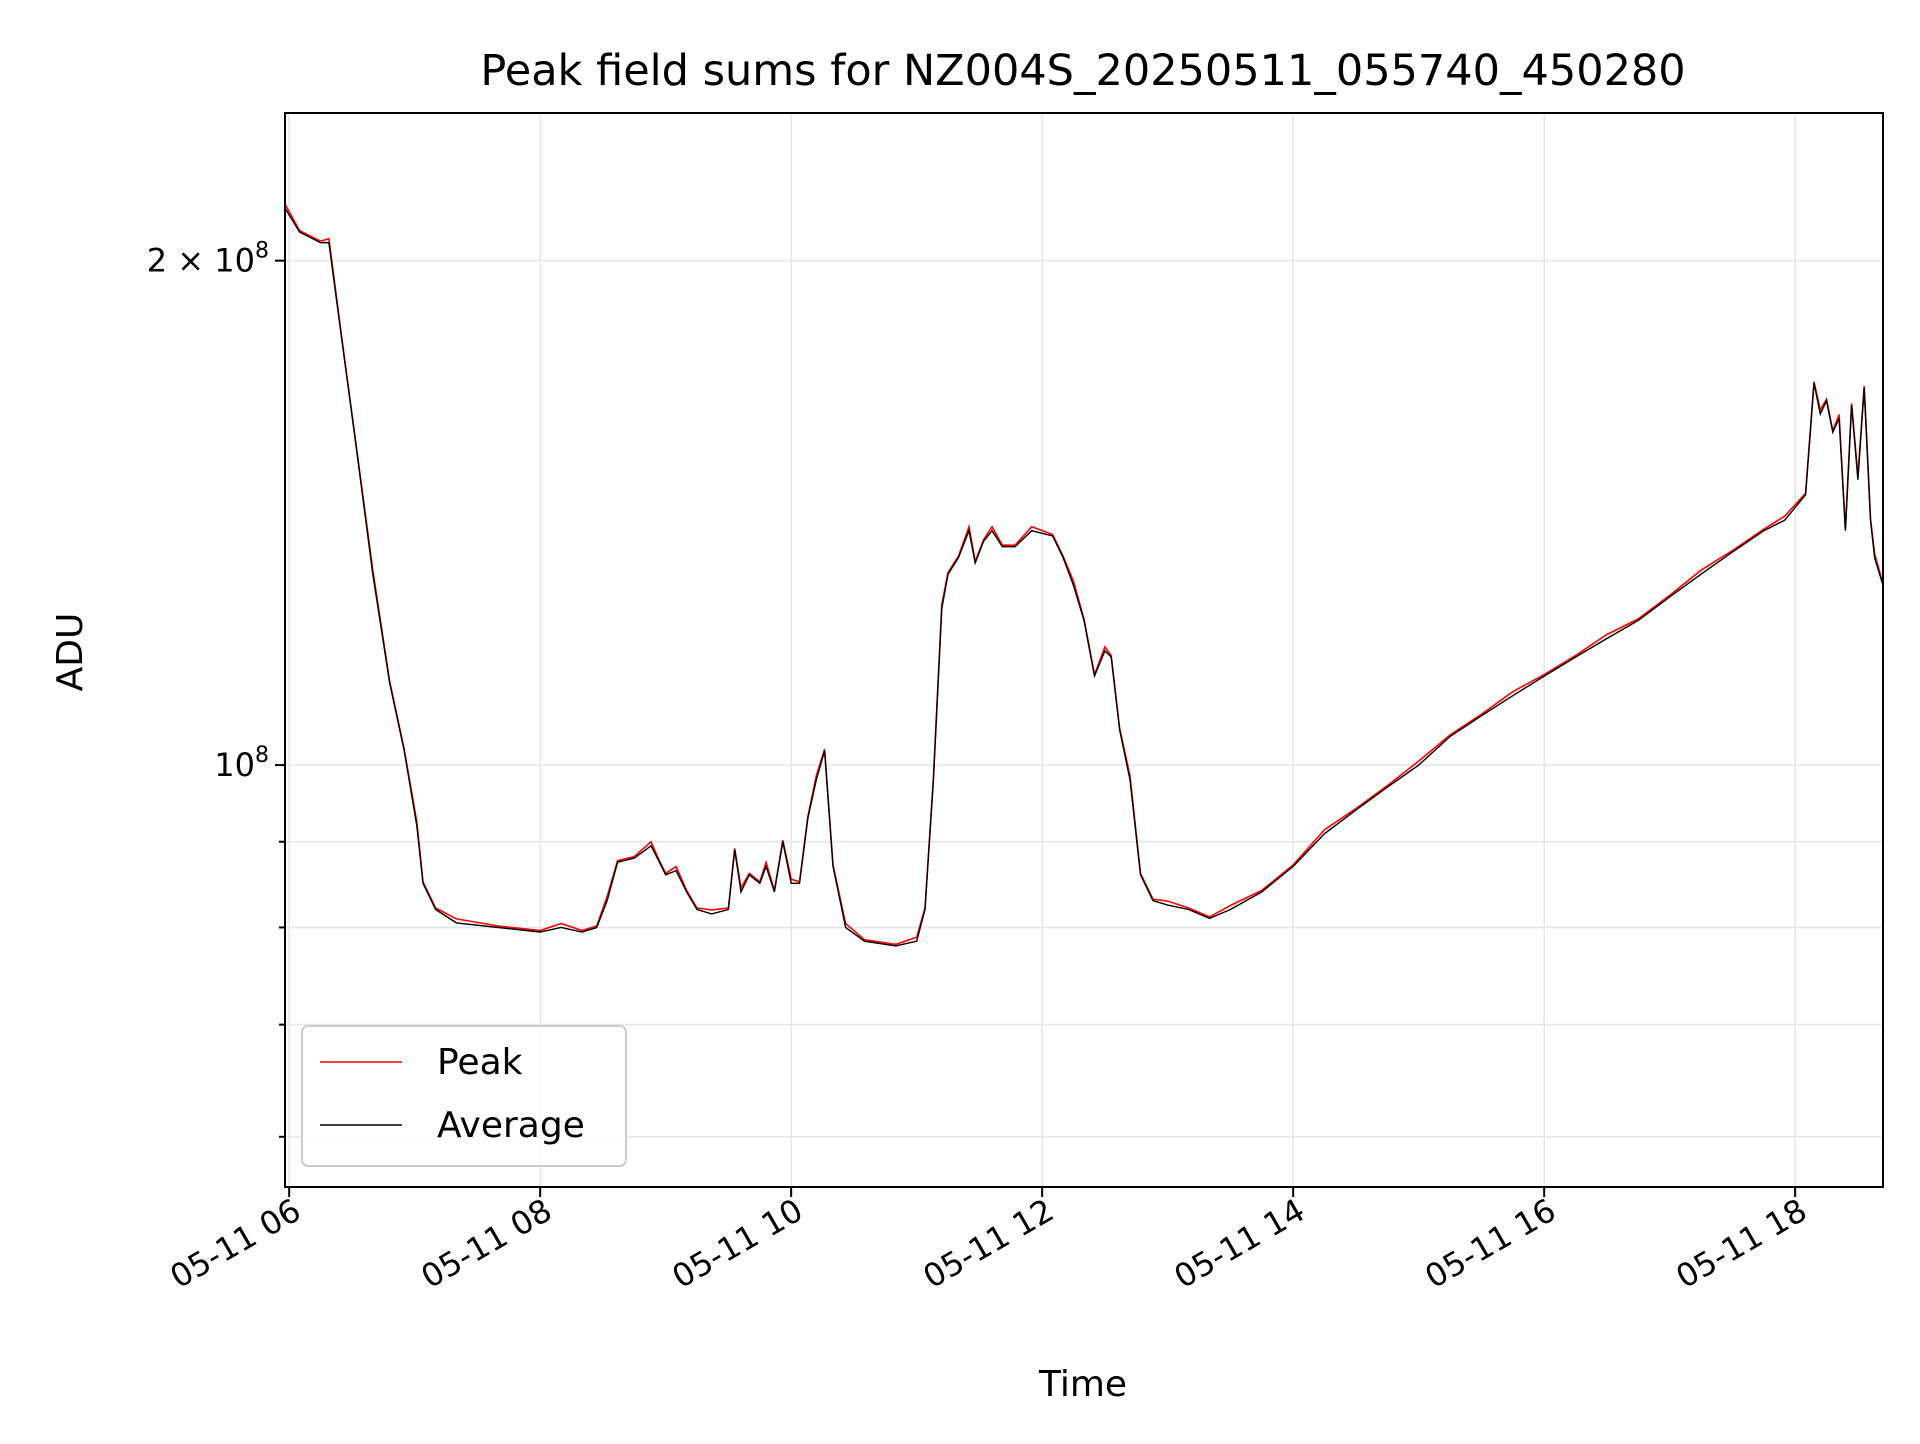  I want to click on legend-average-label: Average, so click(511, 1125).